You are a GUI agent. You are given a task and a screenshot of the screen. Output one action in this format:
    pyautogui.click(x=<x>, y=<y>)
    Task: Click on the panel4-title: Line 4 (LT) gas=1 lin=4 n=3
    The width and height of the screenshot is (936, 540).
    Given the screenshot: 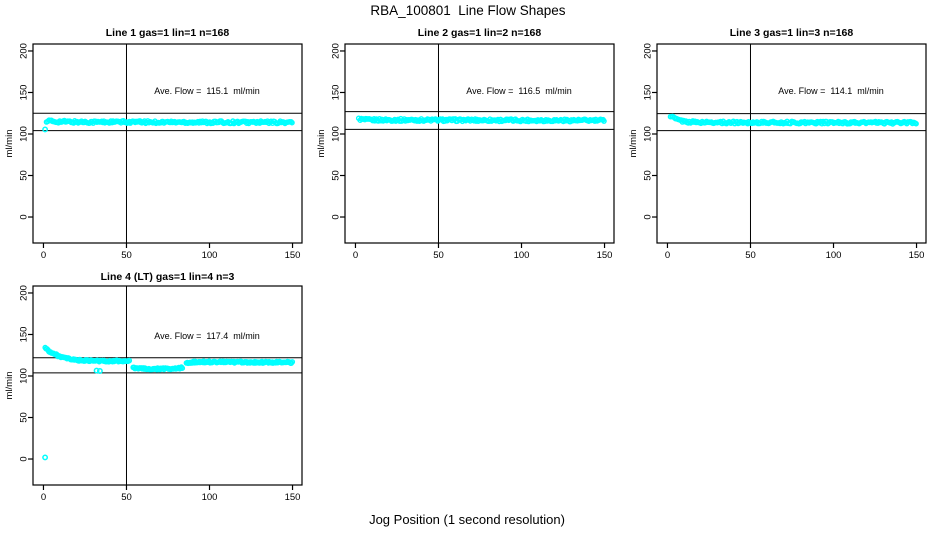 What is the action you would take?
    pyautogui.click(x=168, y=277)
    